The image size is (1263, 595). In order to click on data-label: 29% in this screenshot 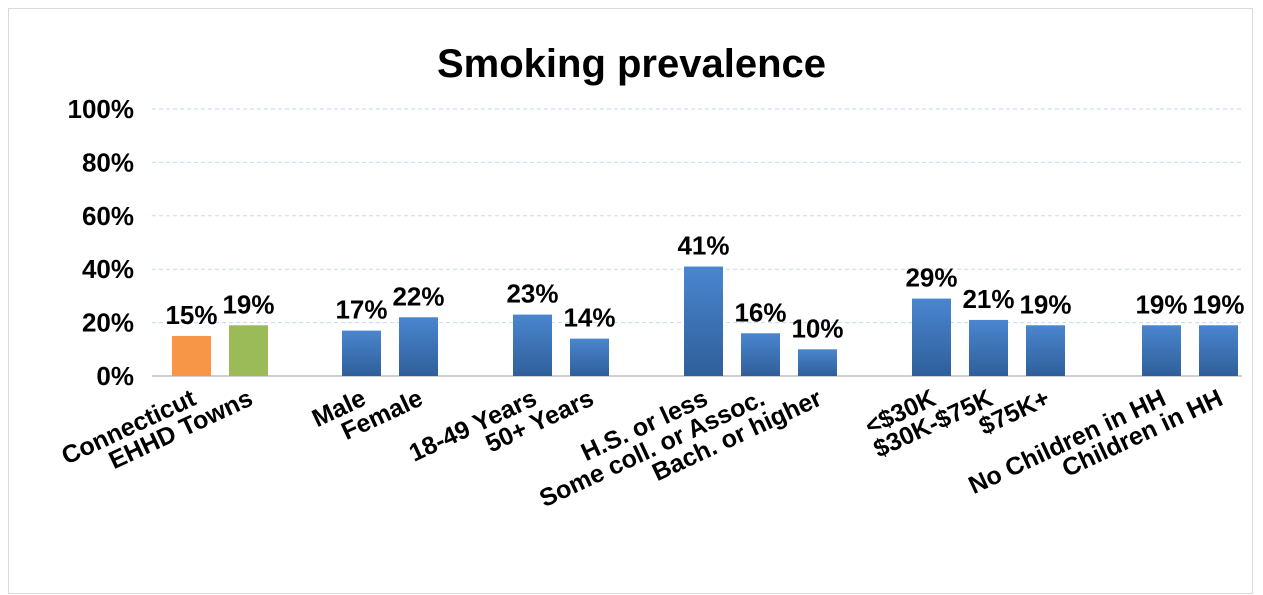, I will do `click(931, 278)`.